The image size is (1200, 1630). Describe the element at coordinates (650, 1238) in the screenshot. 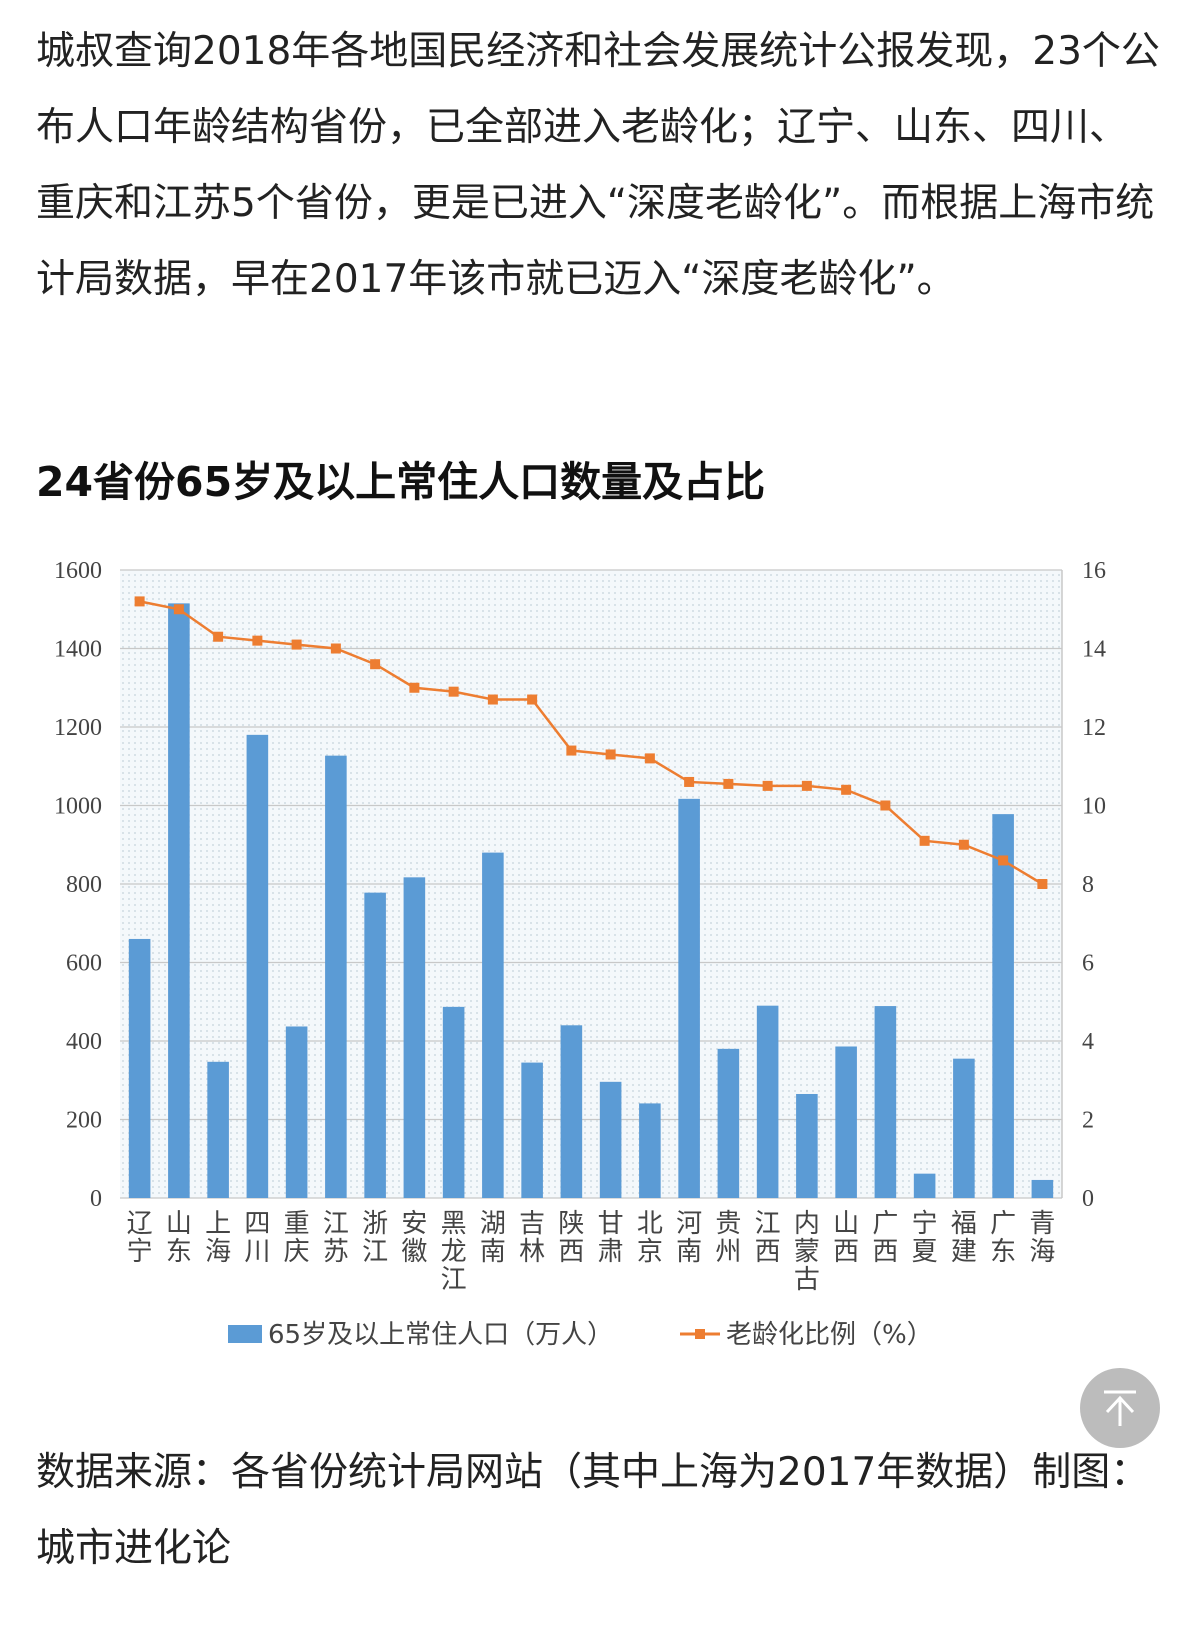

I see `x-tick-label: 北京` at that location.